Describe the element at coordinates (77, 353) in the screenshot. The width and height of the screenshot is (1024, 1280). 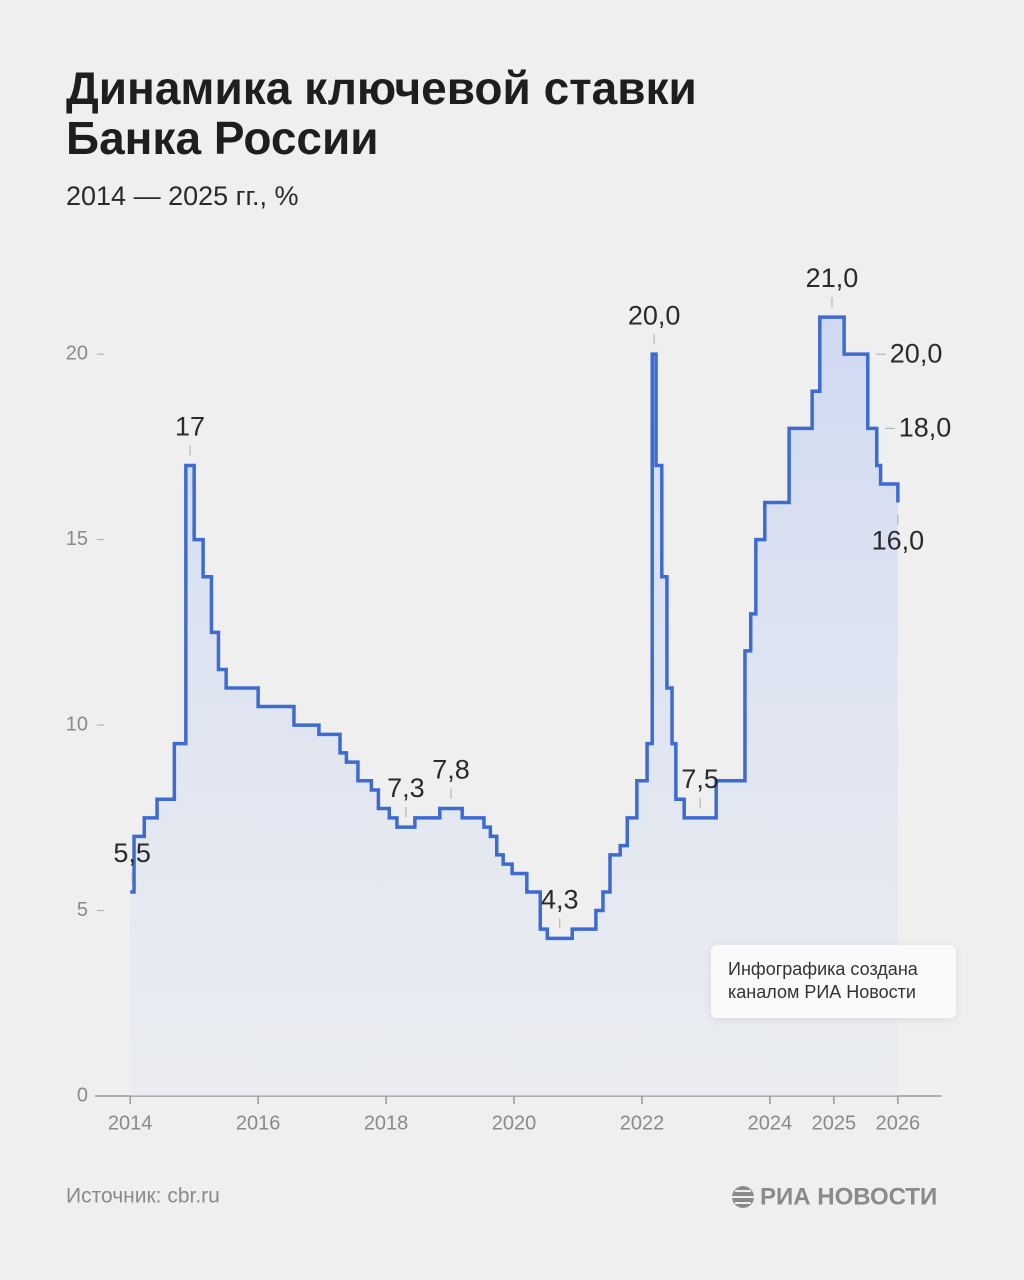
I see `y-tick-label: 20` at that location.